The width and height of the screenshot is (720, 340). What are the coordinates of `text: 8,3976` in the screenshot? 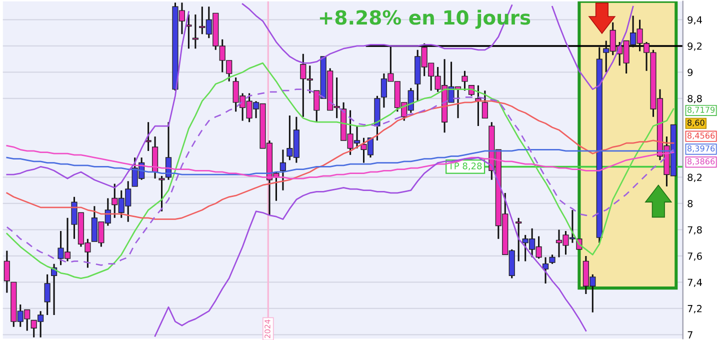 It's located at (701, 148).